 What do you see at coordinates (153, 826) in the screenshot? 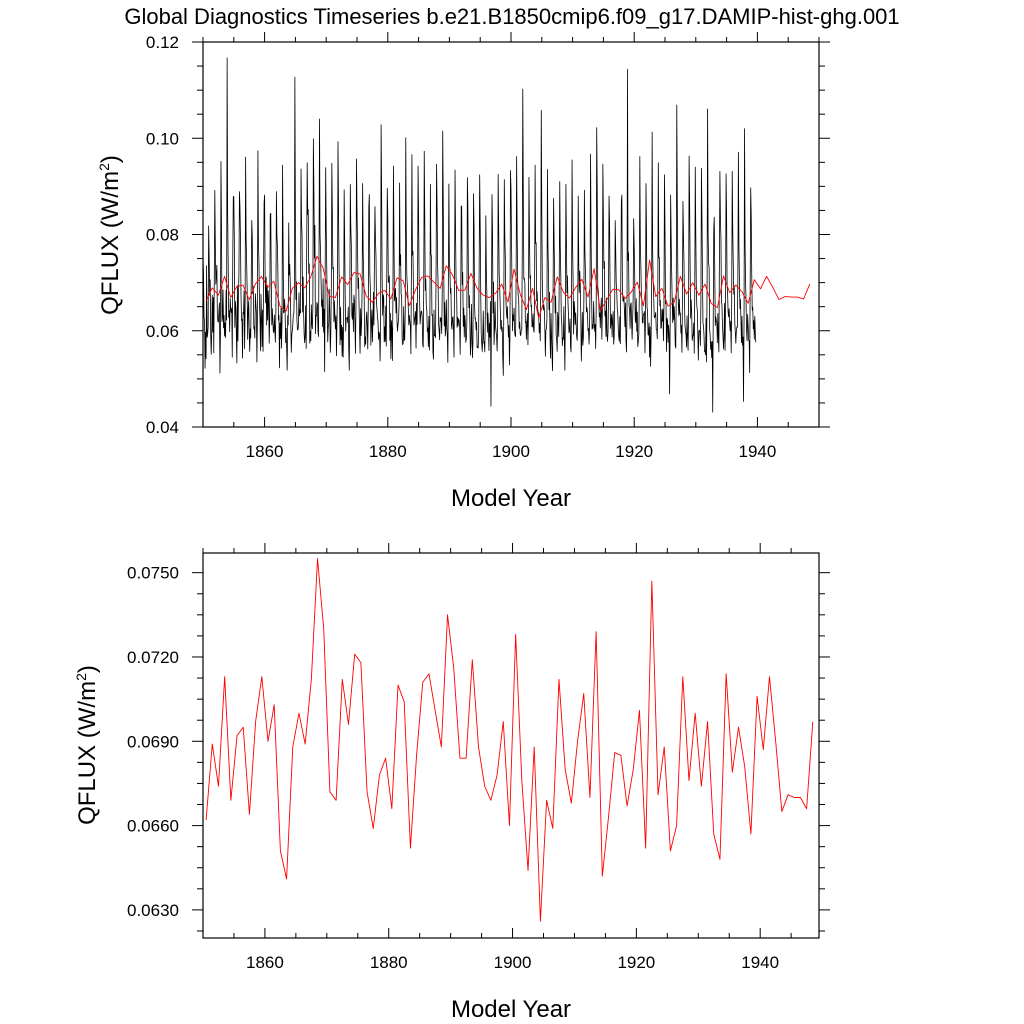
I see `bottom-y-tick-label: 0.0660` at bounding box center [153, 826].